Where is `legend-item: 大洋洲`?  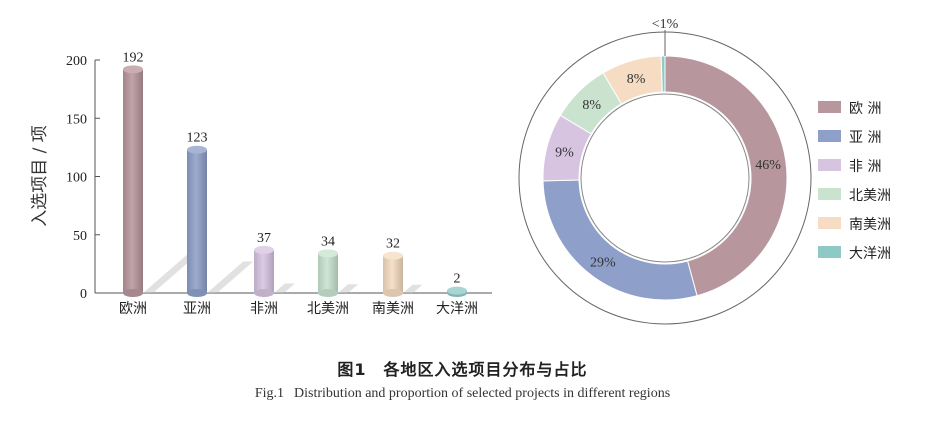 legend-item: 大洋洲 is located at coordinates (854, 254).